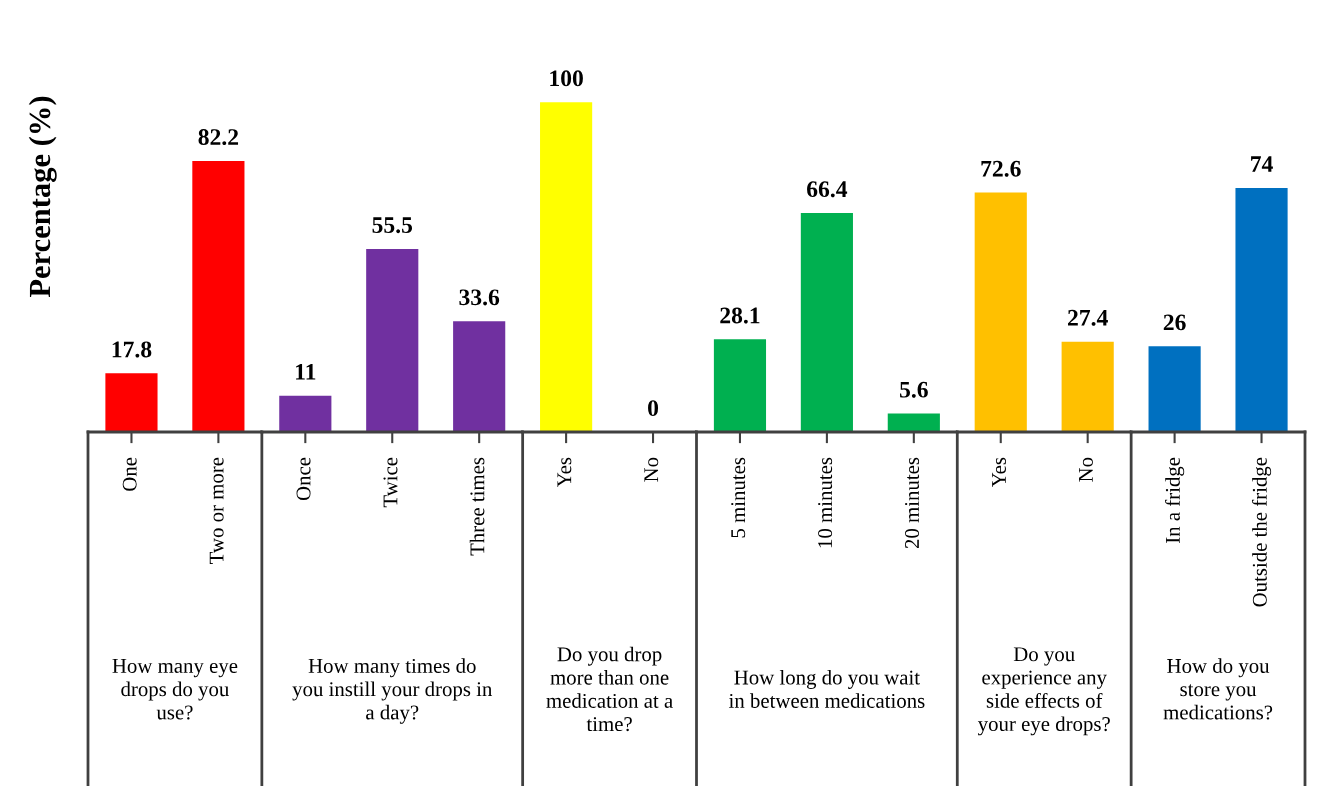  What do you see at coordinates (129, 474) in the screenshot?
I see `x-tick-label: One` at bounding box center [129, 474].